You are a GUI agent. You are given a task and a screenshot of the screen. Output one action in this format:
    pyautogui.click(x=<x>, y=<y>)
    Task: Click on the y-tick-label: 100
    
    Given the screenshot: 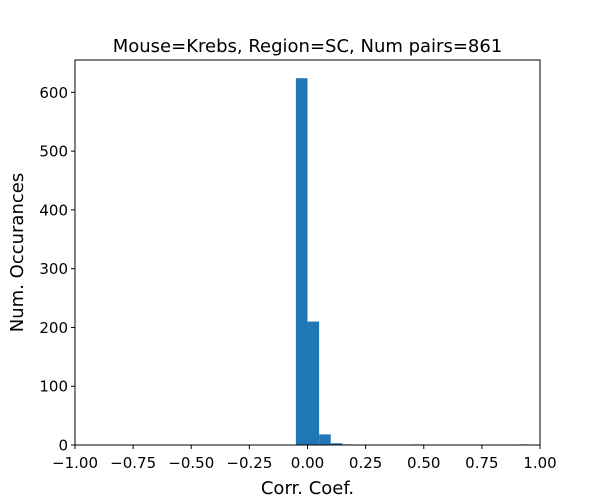 What is the action you would take?
    pyautogui.click(x=53, y=387)
    